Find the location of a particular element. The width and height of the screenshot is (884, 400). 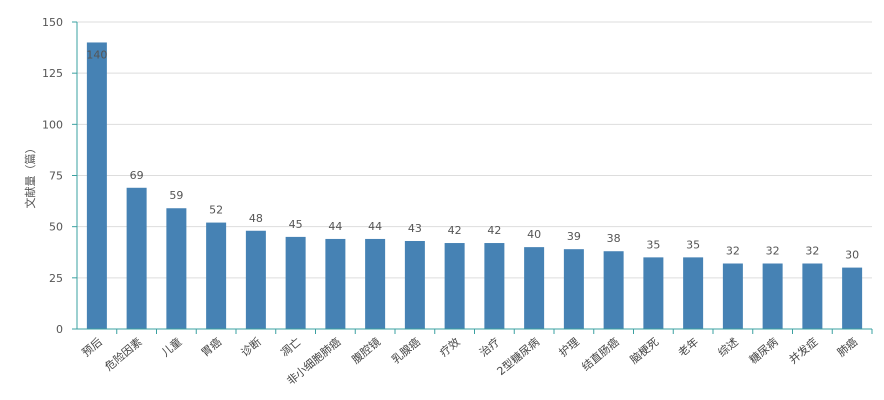

y-tick-label: 100 is located at coordinates (52, 124).